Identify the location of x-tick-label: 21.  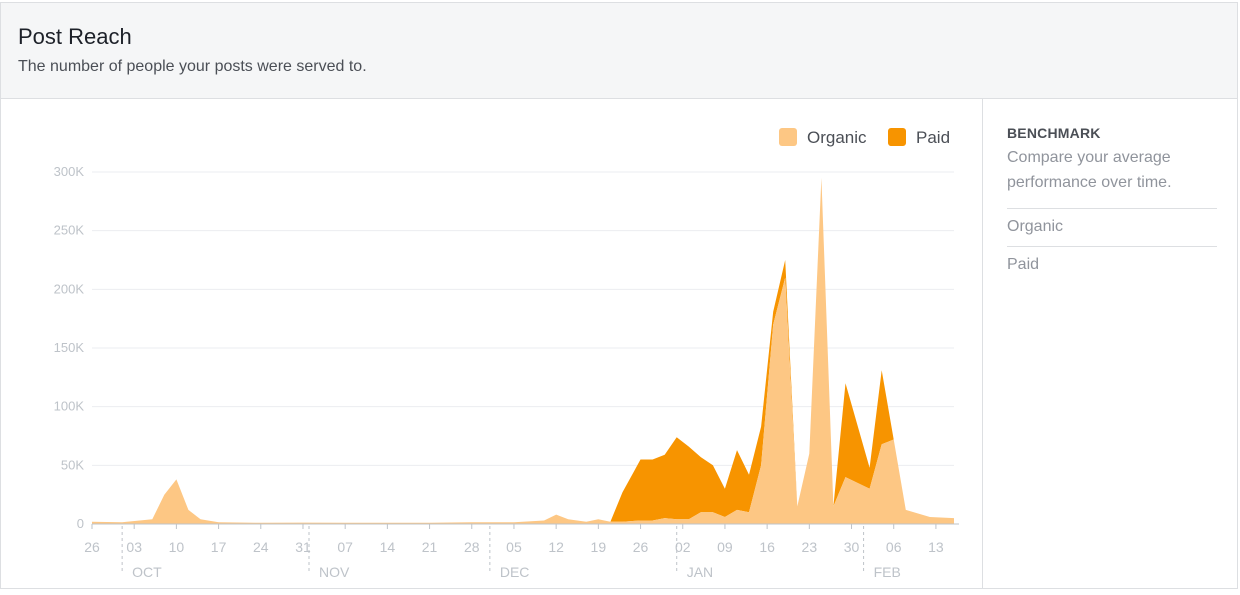
(430, 547).